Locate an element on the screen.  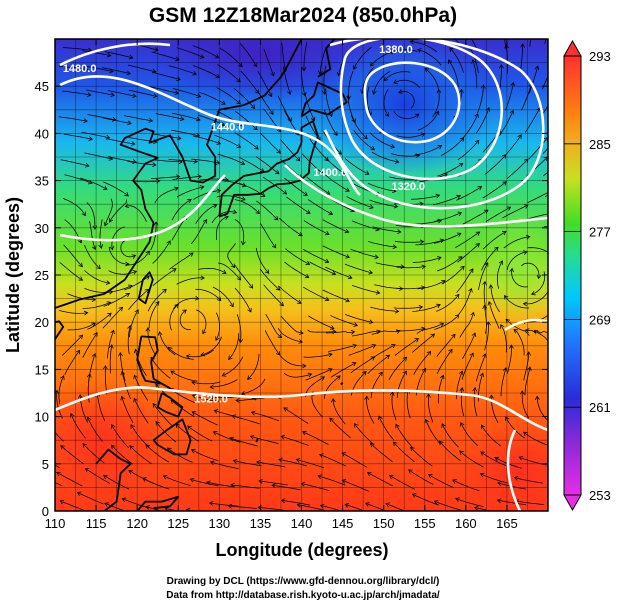
contour-1480-south is located at coordinates (142, 208).